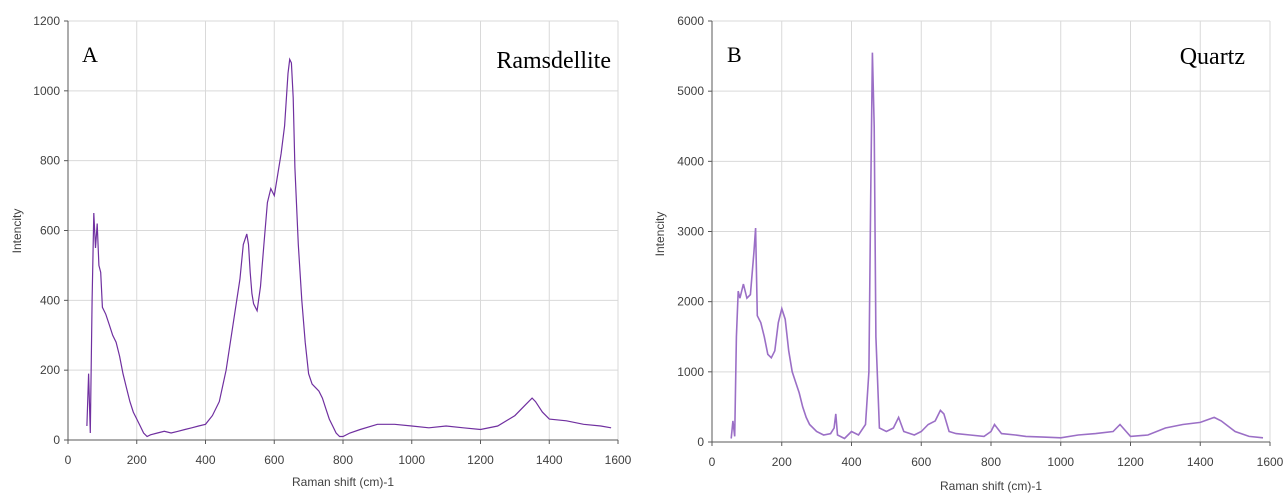 The width and height of the screenshot is (1287, 495). Describe the element at coordinates (50, 161) in the screenshot. I see `panel-a-y-tick-label: 800` at that location.